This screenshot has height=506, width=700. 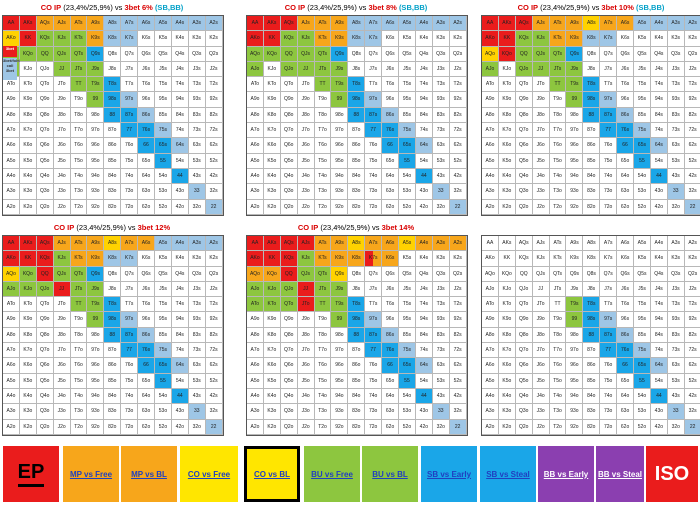 I want to click on hand-cell-T9s: T9s, so click(x=340, y=85).